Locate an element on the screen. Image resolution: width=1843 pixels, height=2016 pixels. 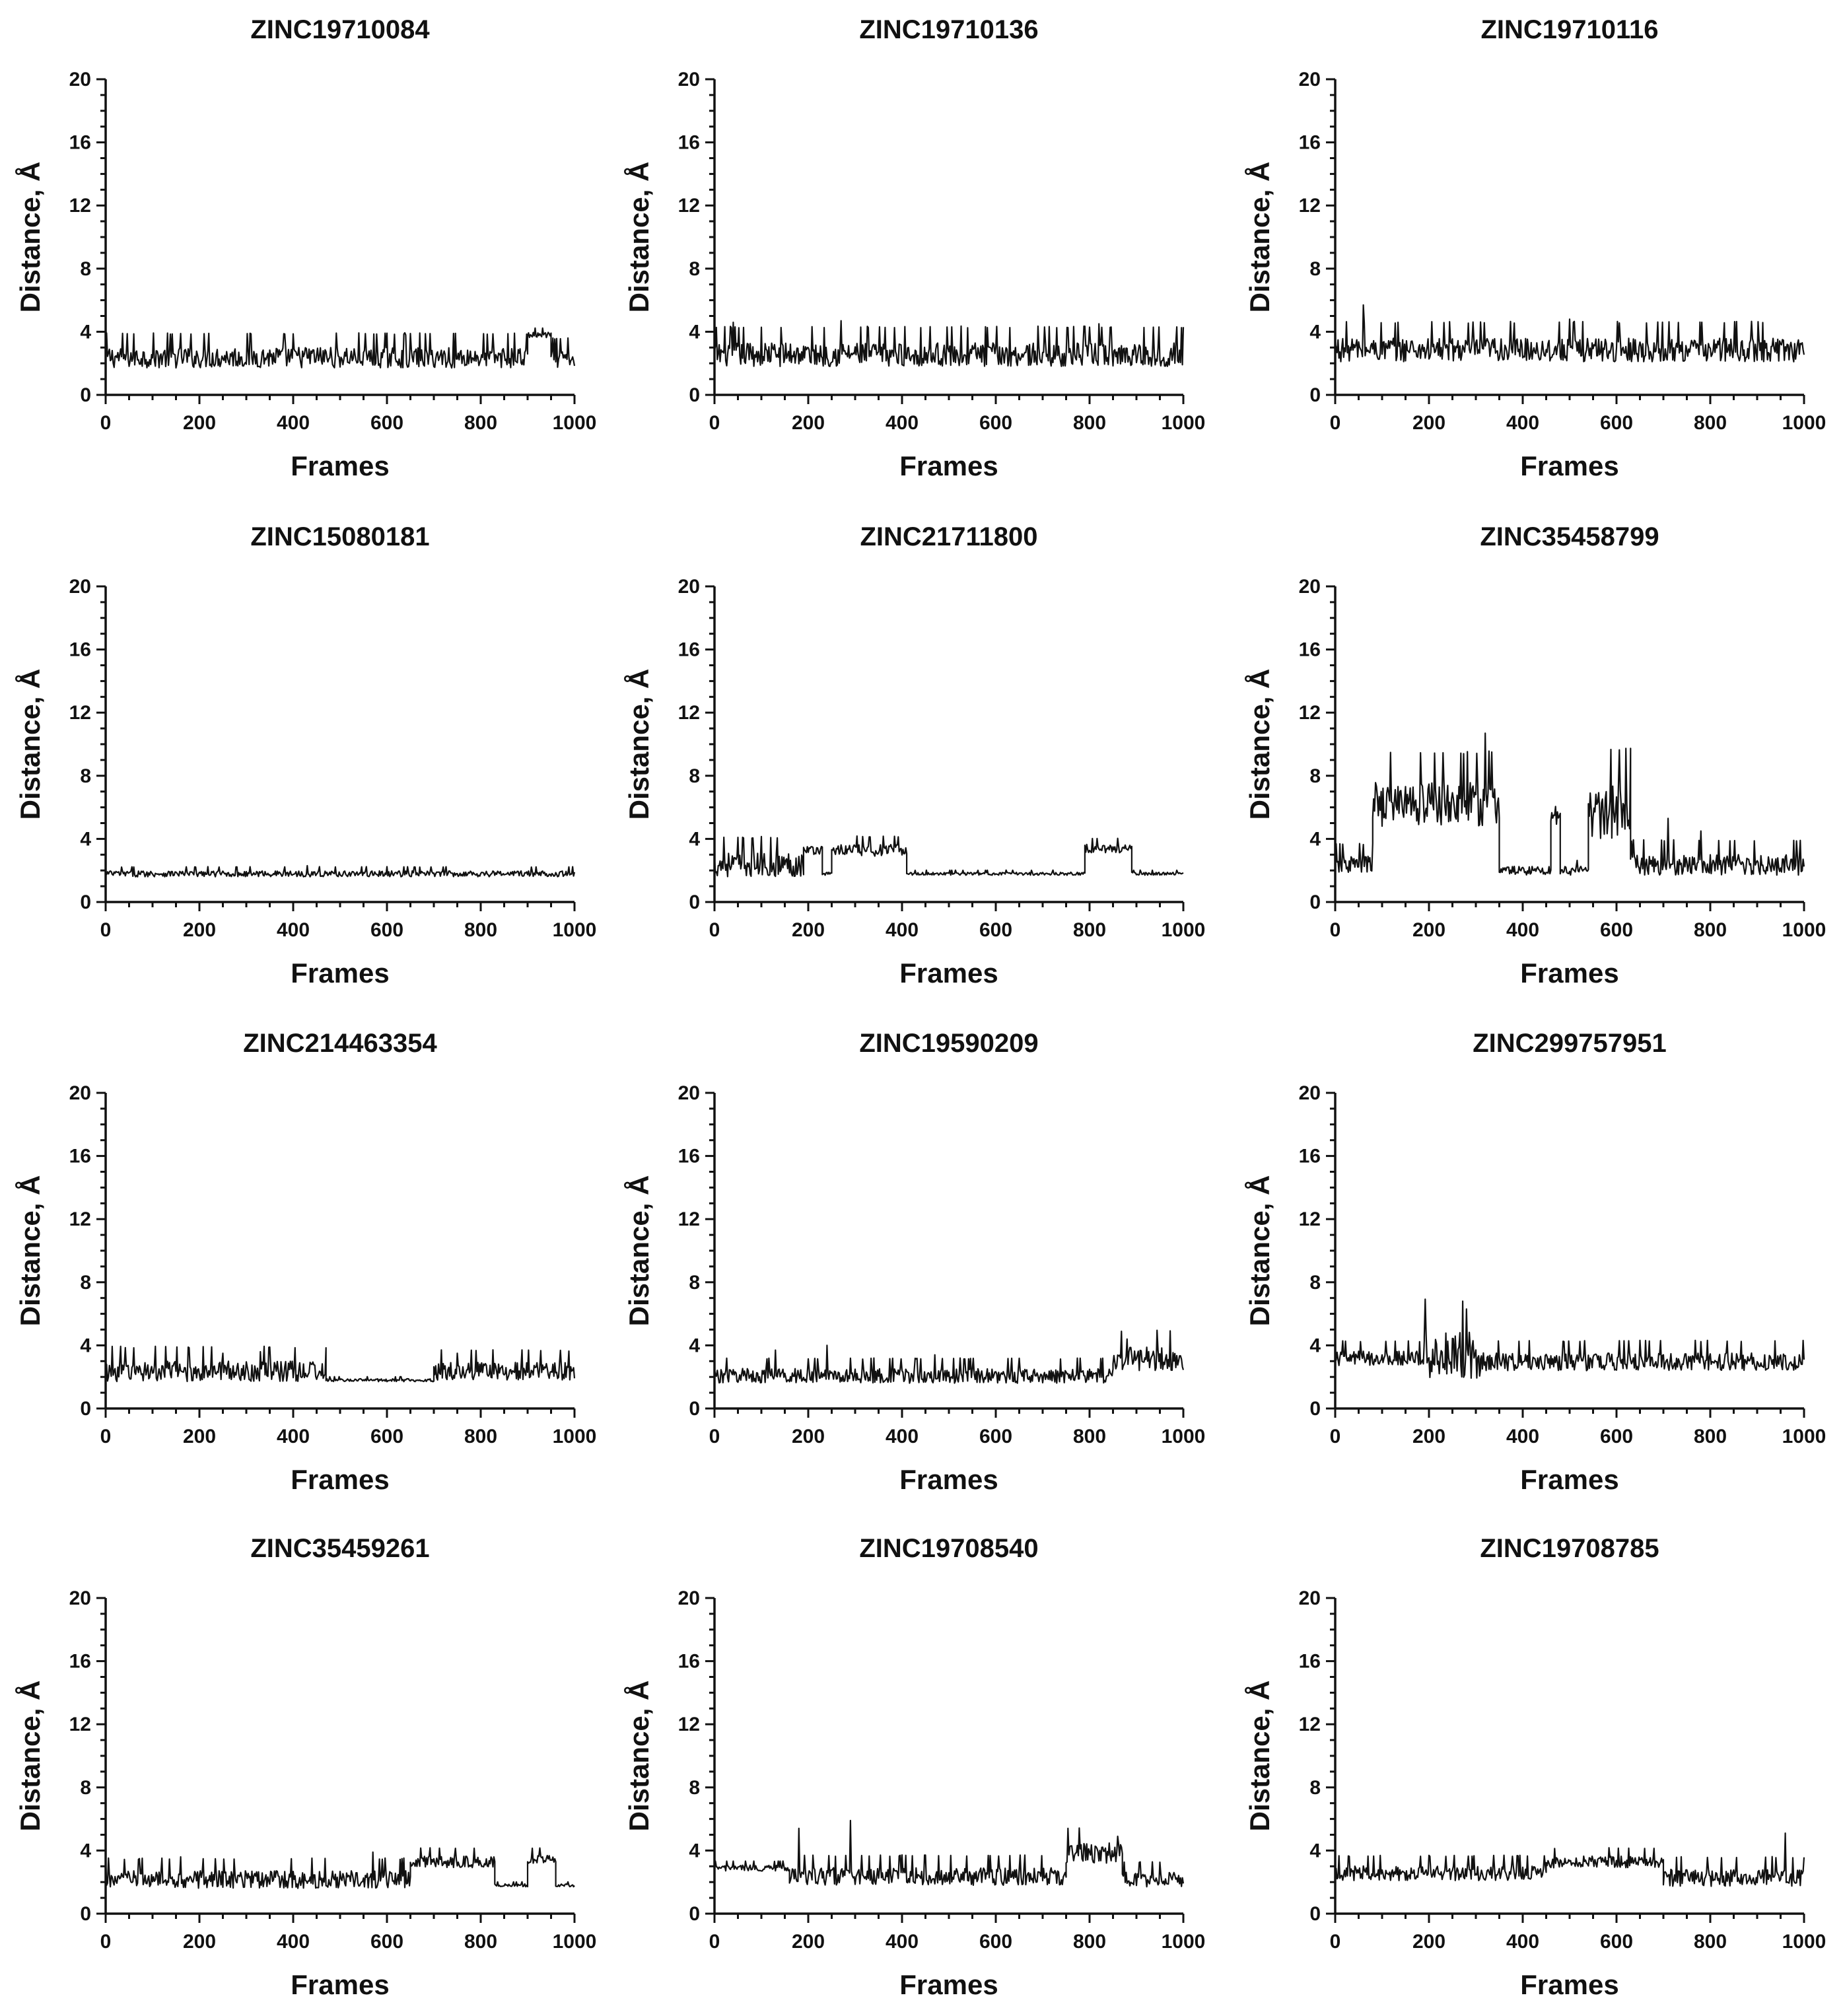
chart-title: ZINC21711800 is located at coordinates (948, 536).